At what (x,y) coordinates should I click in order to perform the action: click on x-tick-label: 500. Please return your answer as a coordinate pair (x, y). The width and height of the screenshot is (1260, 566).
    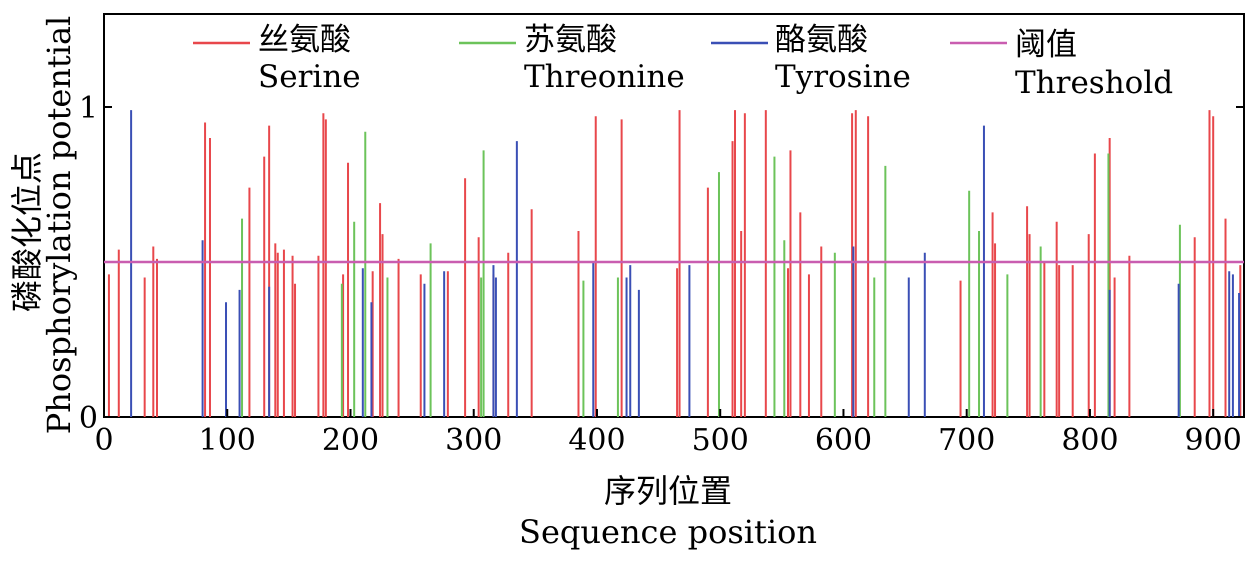
    Looking at the image, I should click on (720, 440).